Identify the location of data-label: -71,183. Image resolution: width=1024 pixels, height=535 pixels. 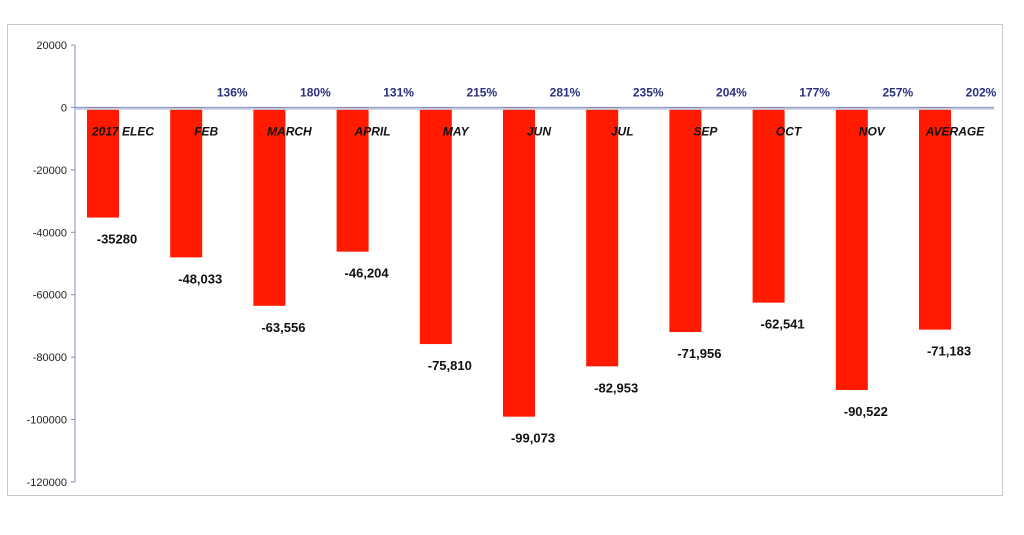
(949, 351).